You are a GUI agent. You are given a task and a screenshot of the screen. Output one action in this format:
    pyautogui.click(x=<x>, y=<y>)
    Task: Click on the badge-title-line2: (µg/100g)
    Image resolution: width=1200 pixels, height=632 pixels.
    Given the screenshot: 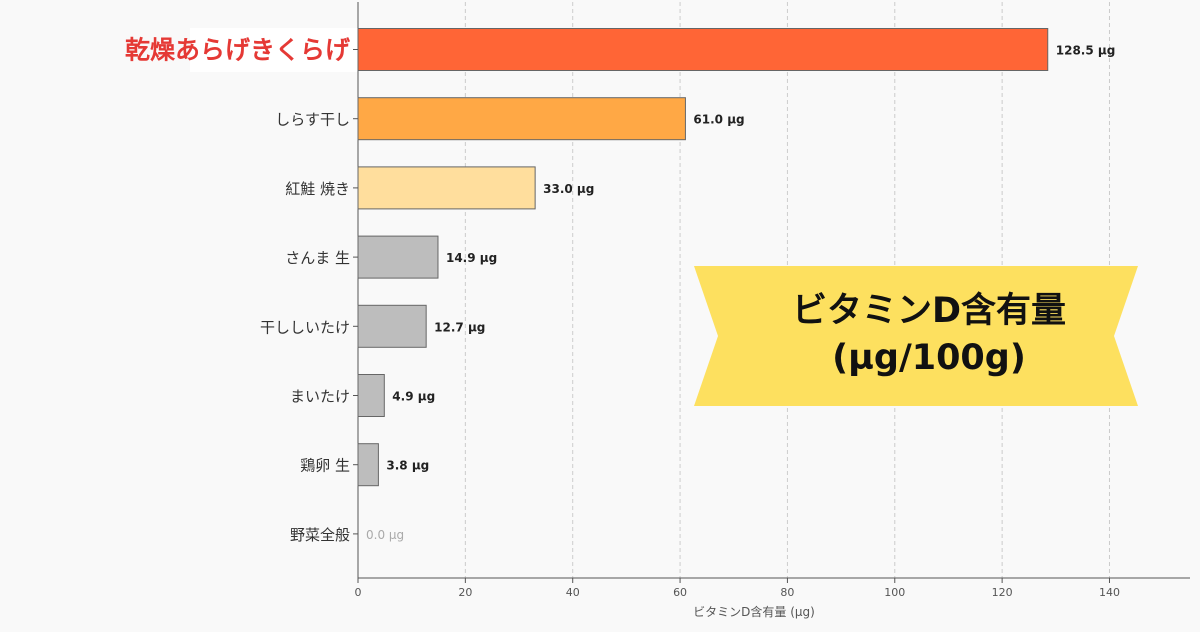 What is the action you would take?
    pyautogui.click(x=929, y=358)
    